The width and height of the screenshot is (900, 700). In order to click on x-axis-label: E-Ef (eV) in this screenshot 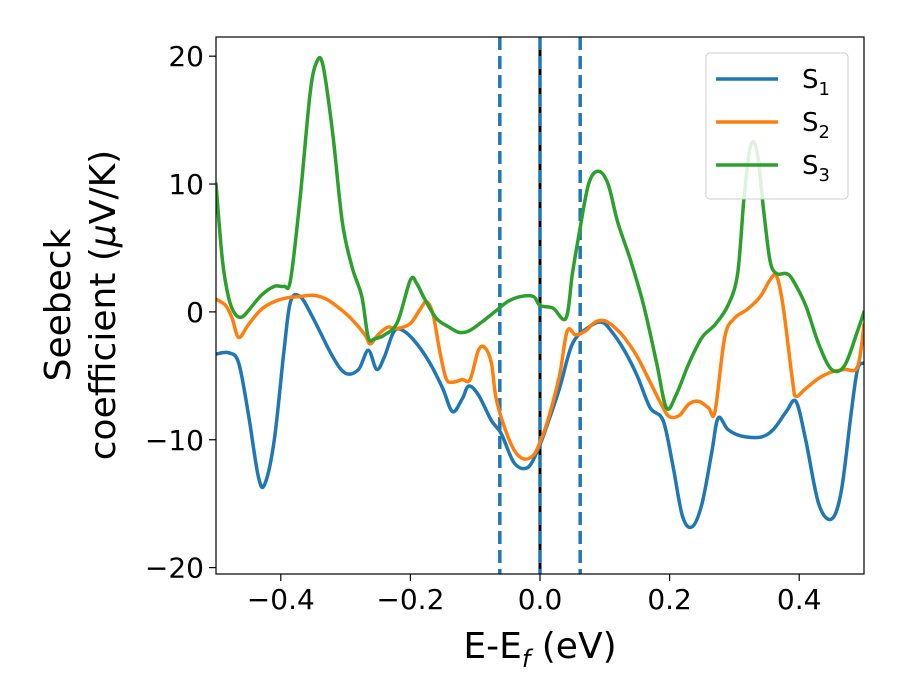, I will do `click(539, 649)`.